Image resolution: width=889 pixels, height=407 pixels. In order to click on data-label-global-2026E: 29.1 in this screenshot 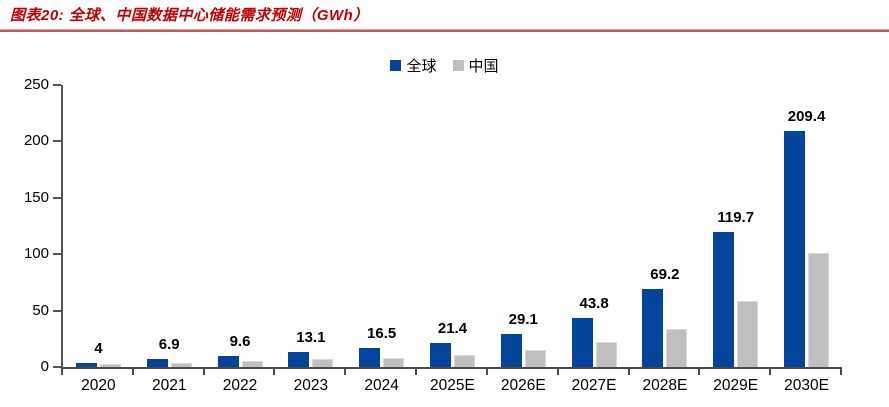, I will do `click(523, 320)`.